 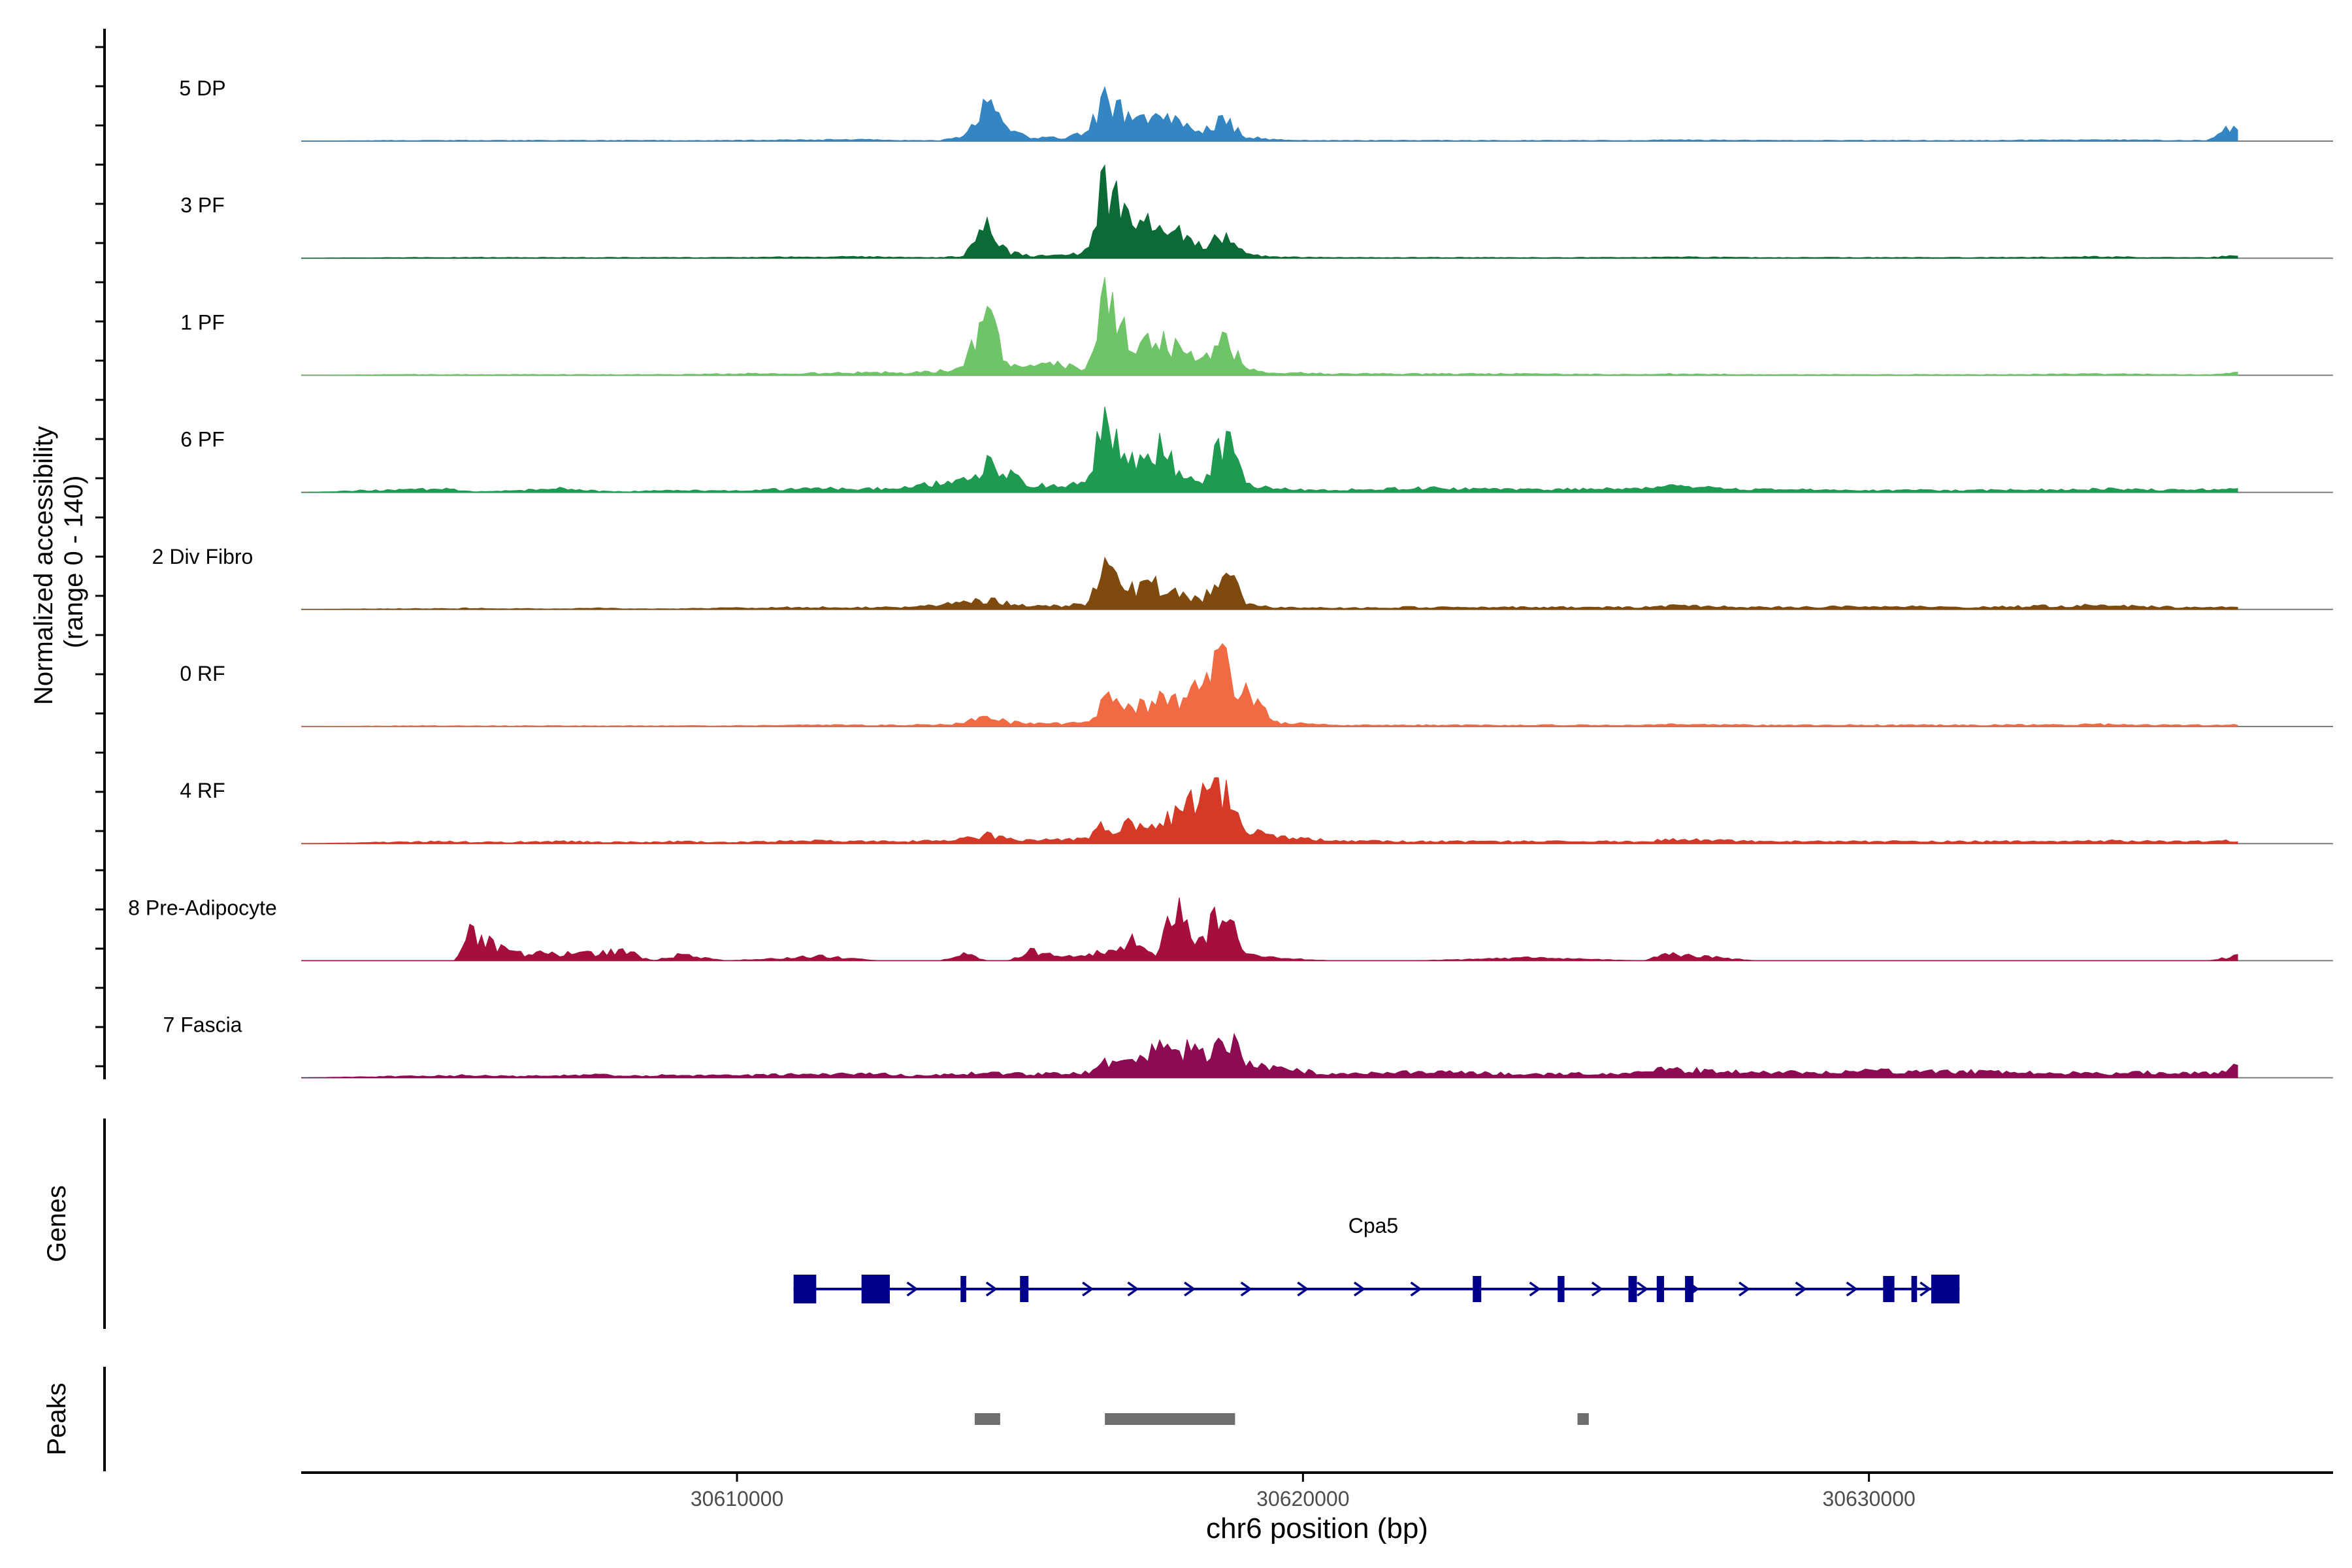 I want to click on gene-cpa5: Cpa5, so click(x=1376, y=1258).